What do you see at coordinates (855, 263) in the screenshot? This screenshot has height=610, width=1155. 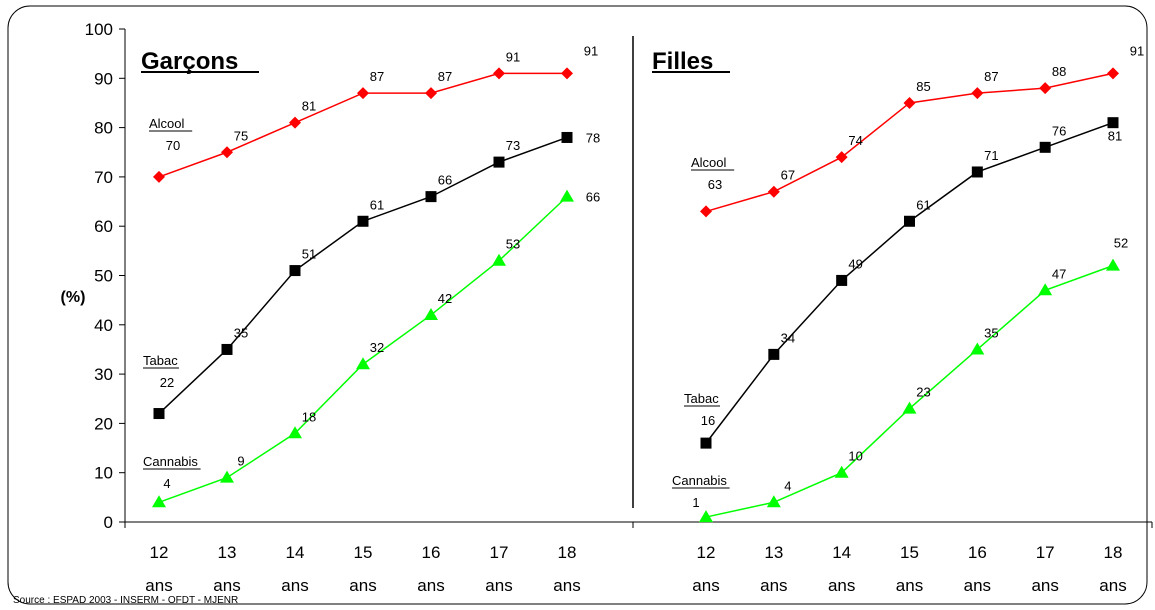 I see `data-label: 49` at bounding box center [855, 263].